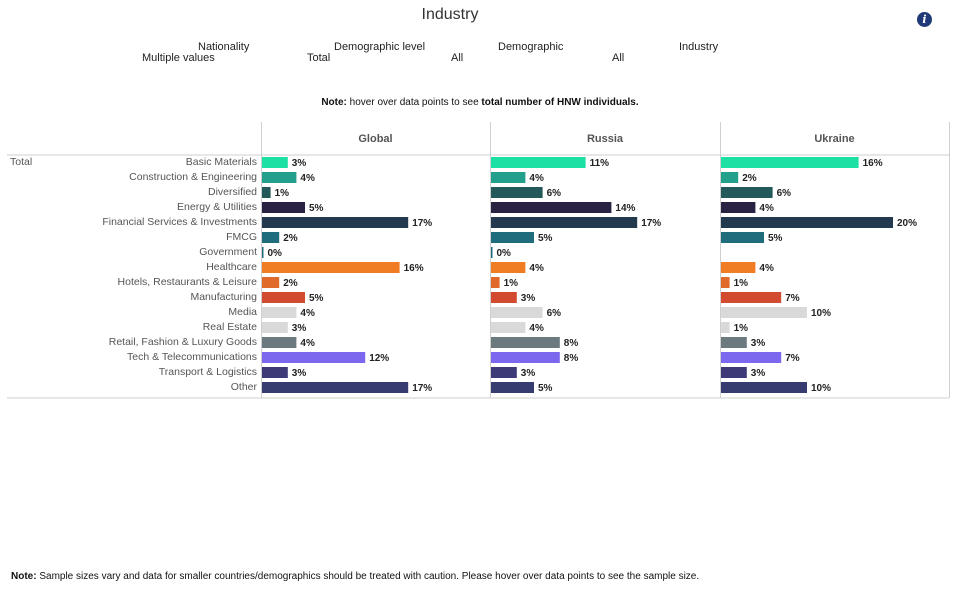 This screenshot has width=960, height=593. Describe the element at coordinates (414, 102) in the screenshot. I see `note-text: hover over data points to see` at that location.